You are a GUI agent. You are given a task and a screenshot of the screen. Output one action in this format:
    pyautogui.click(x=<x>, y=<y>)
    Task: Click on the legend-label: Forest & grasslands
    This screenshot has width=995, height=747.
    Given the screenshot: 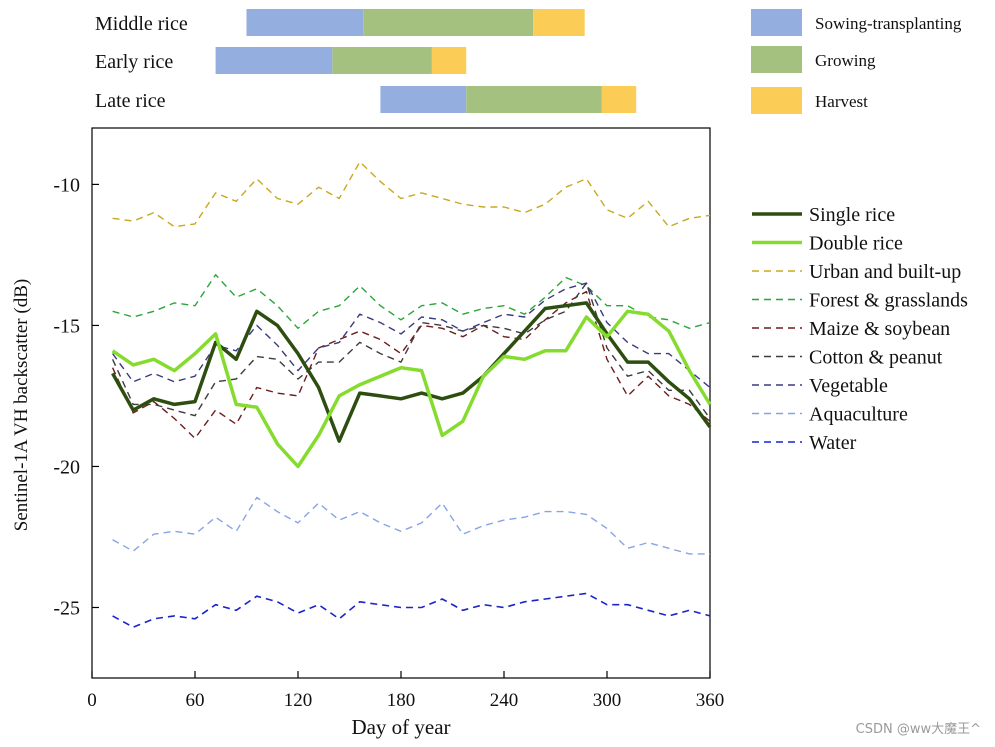 What is the action you would take?
    pyautogui.click(x=888, y=301)
    